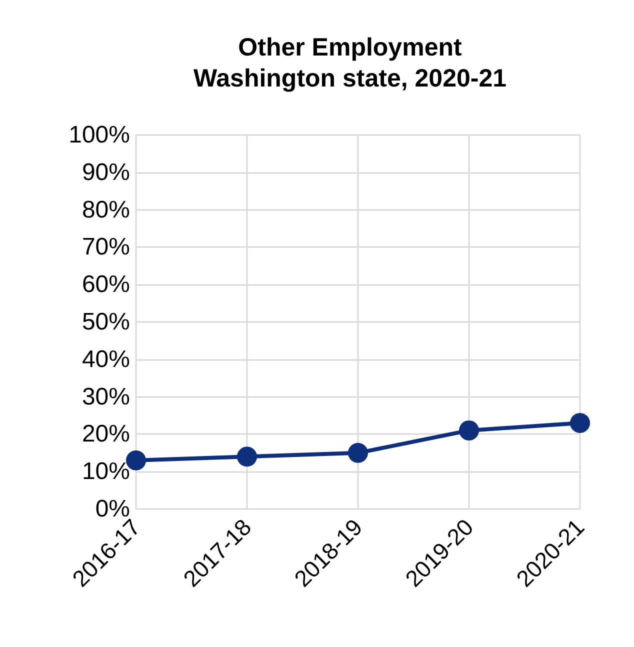  I want to click on chart-subtitle: Washington state, 2020-21, so click(350, 78).